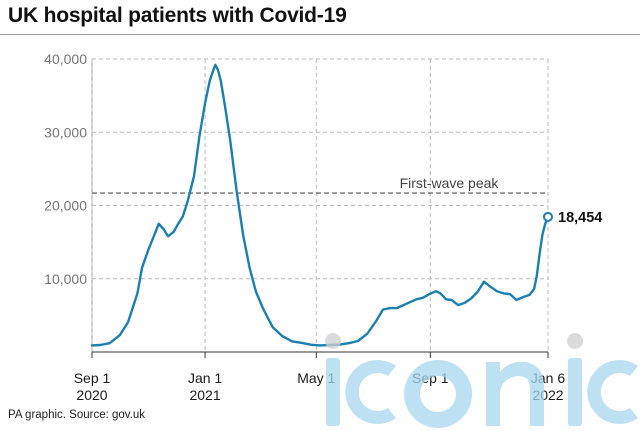  I want to click on watermark-glyphs, so click(481, 380).